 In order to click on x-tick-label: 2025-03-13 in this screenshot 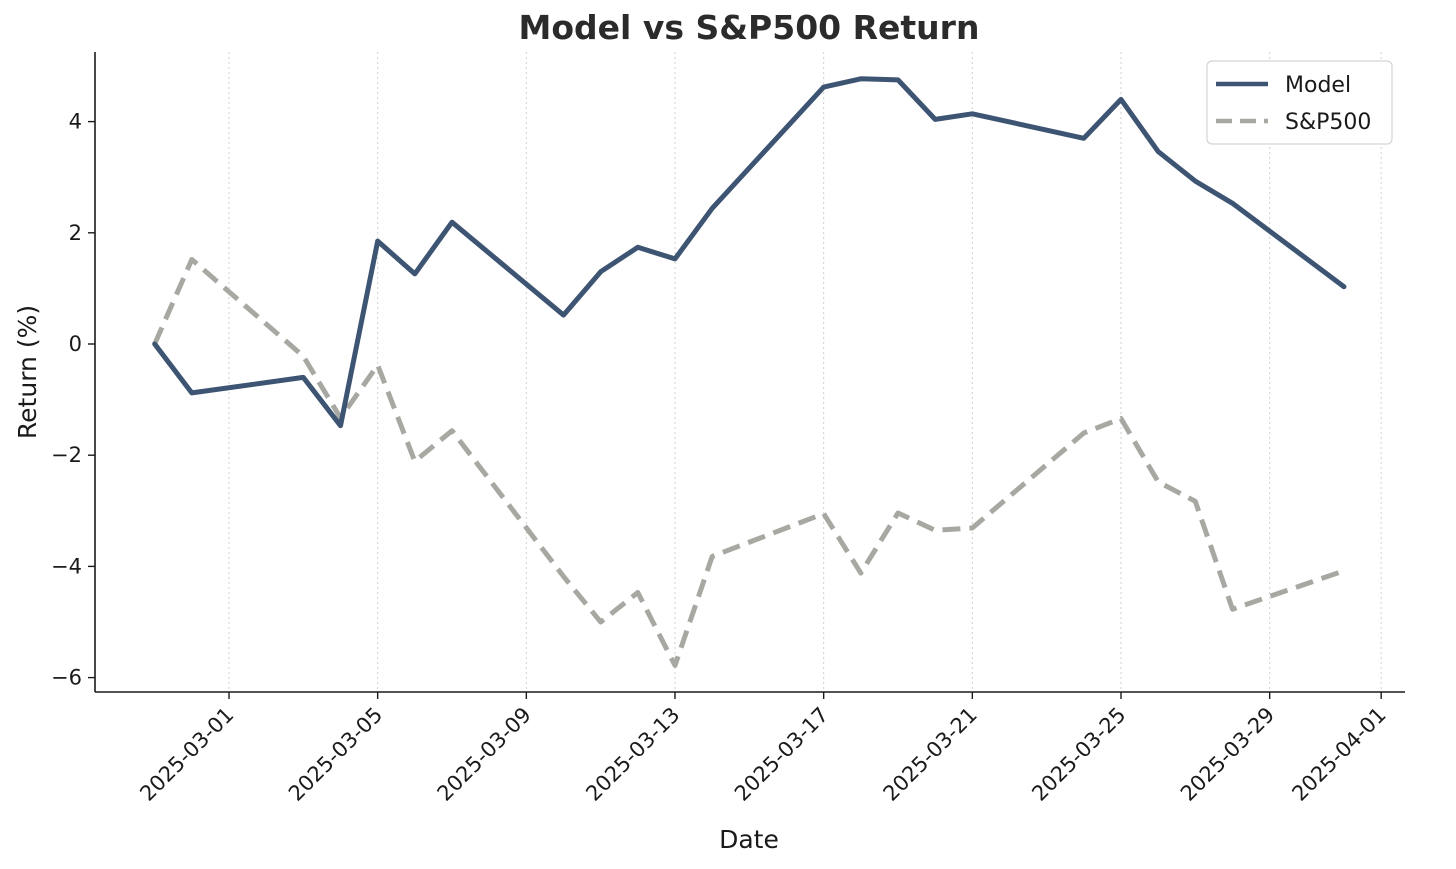, I will do `click(632, 754)`.